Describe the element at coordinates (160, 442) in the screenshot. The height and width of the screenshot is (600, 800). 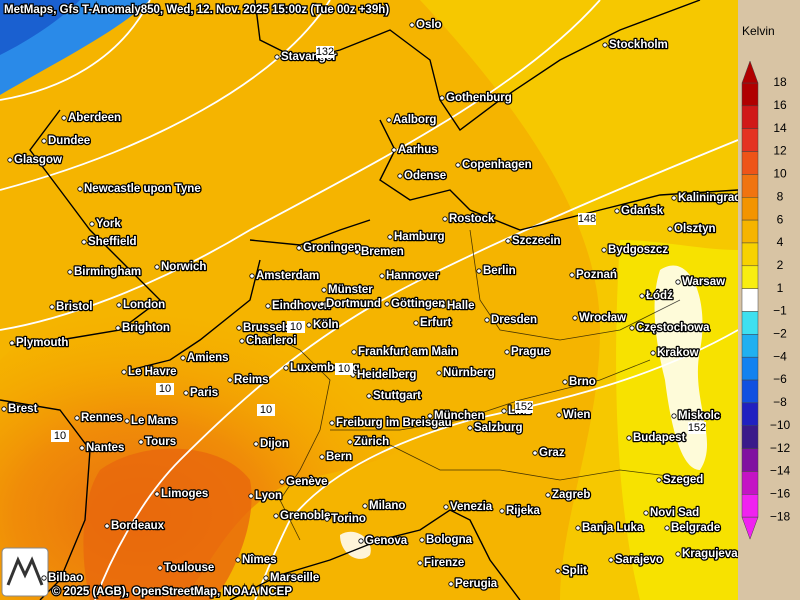
I see `city-label: Tours` at that location.